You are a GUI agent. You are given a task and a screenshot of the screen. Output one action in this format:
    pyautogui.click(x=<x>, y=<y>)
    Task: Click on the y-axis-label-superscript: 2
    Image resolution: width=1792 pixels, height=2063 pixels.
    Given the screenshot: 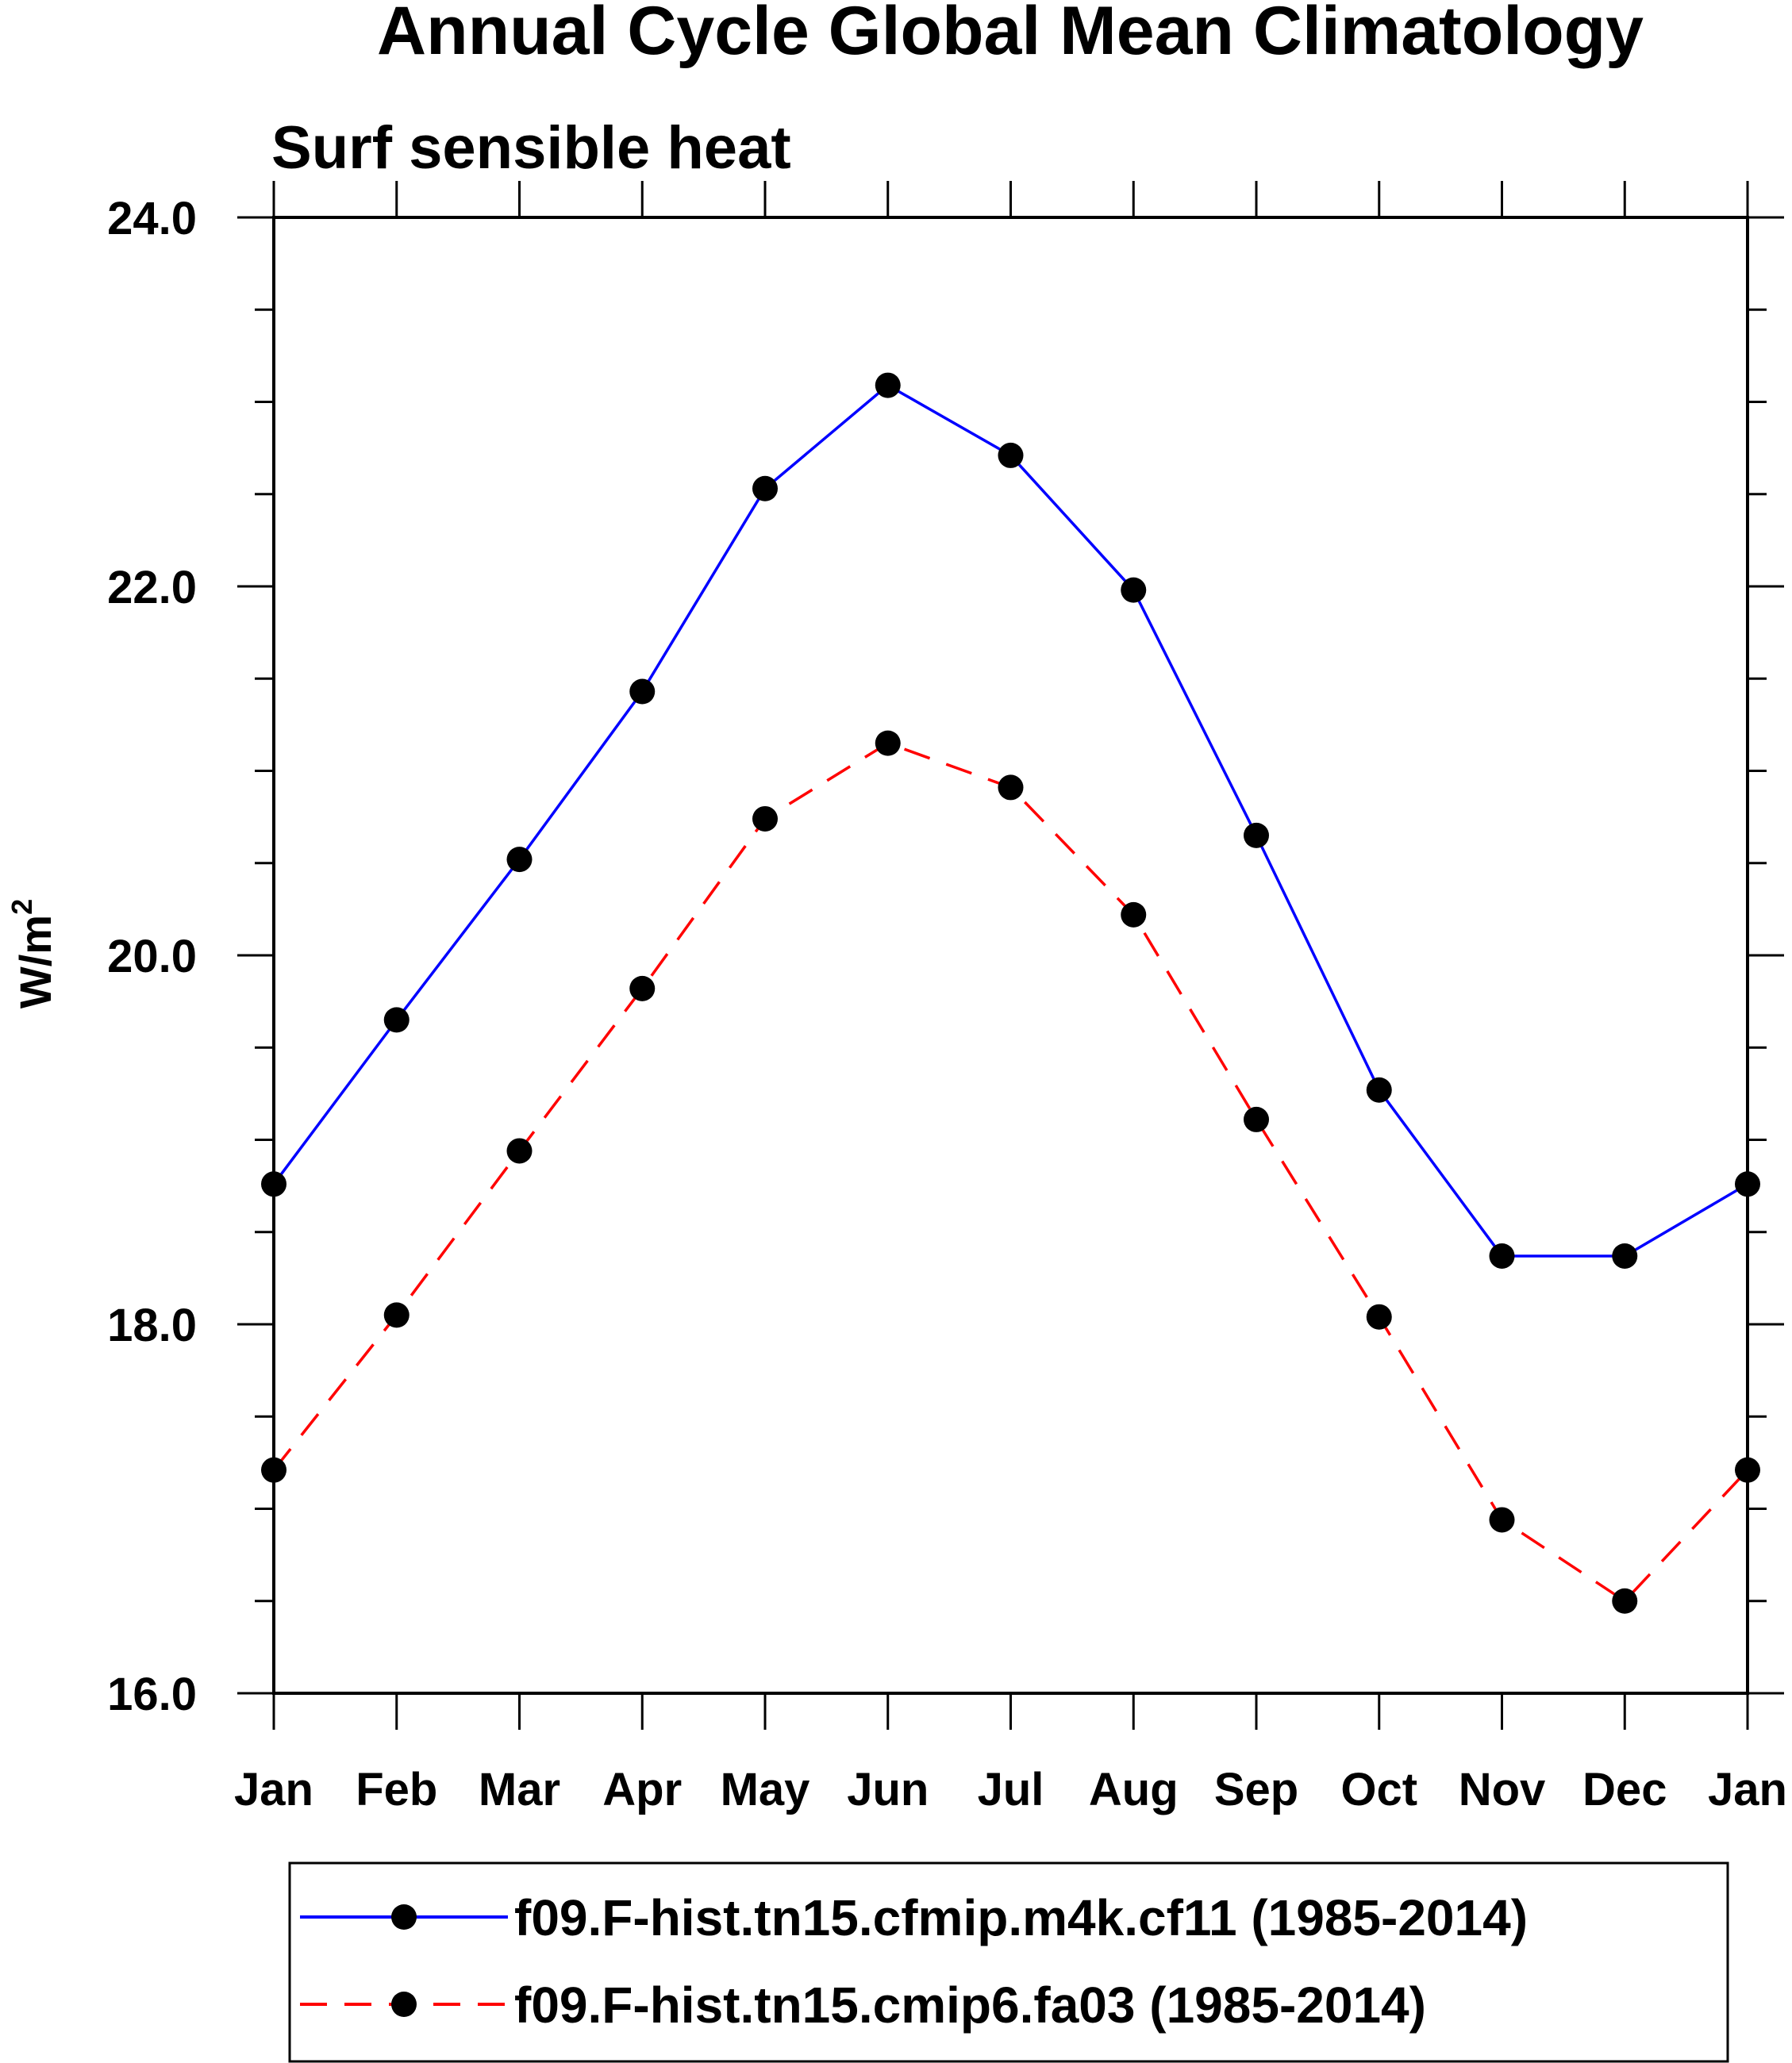 What is the action you would take?
    pyautogui.click(x=22, y=907)
    